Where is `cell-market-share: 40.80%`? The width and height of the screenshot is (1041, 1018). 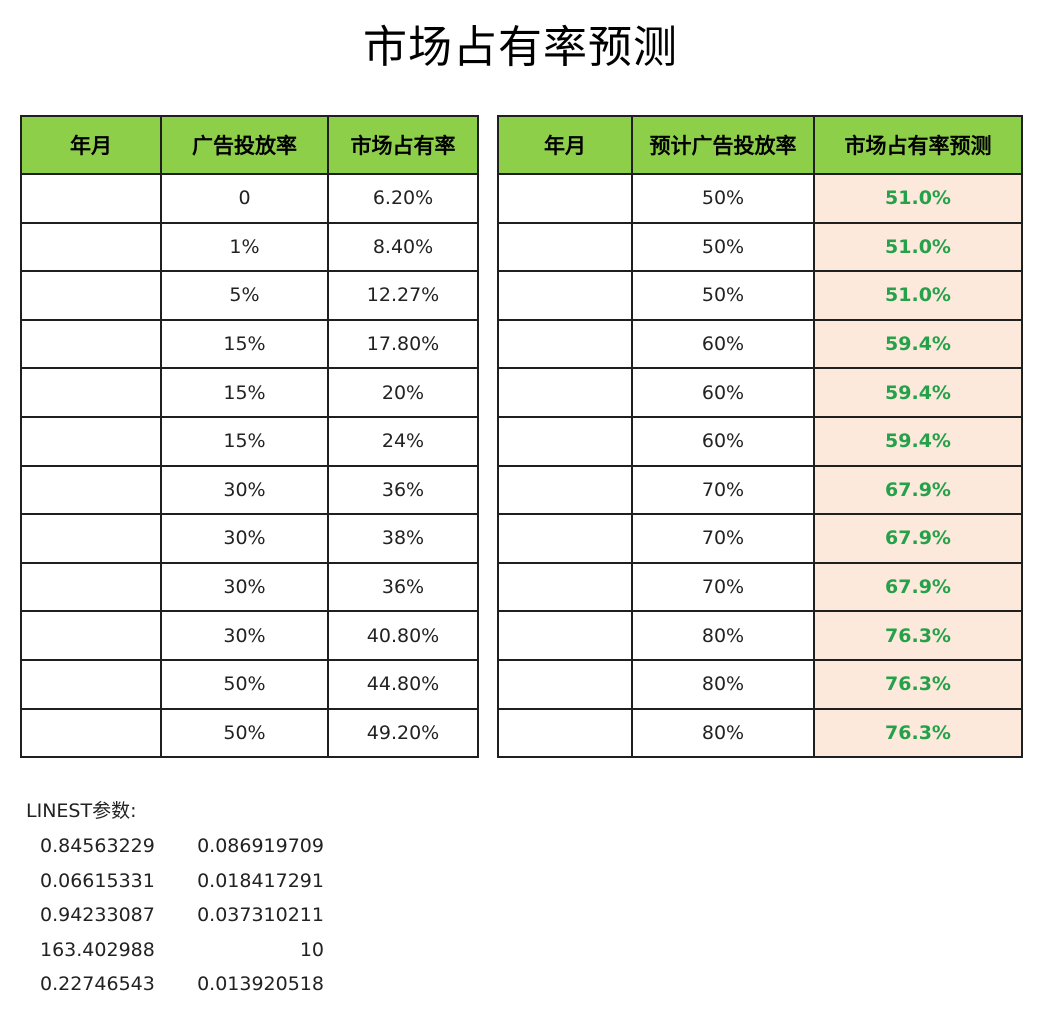
cell-market-share: 40.80% is located at coordinates (403, 635).